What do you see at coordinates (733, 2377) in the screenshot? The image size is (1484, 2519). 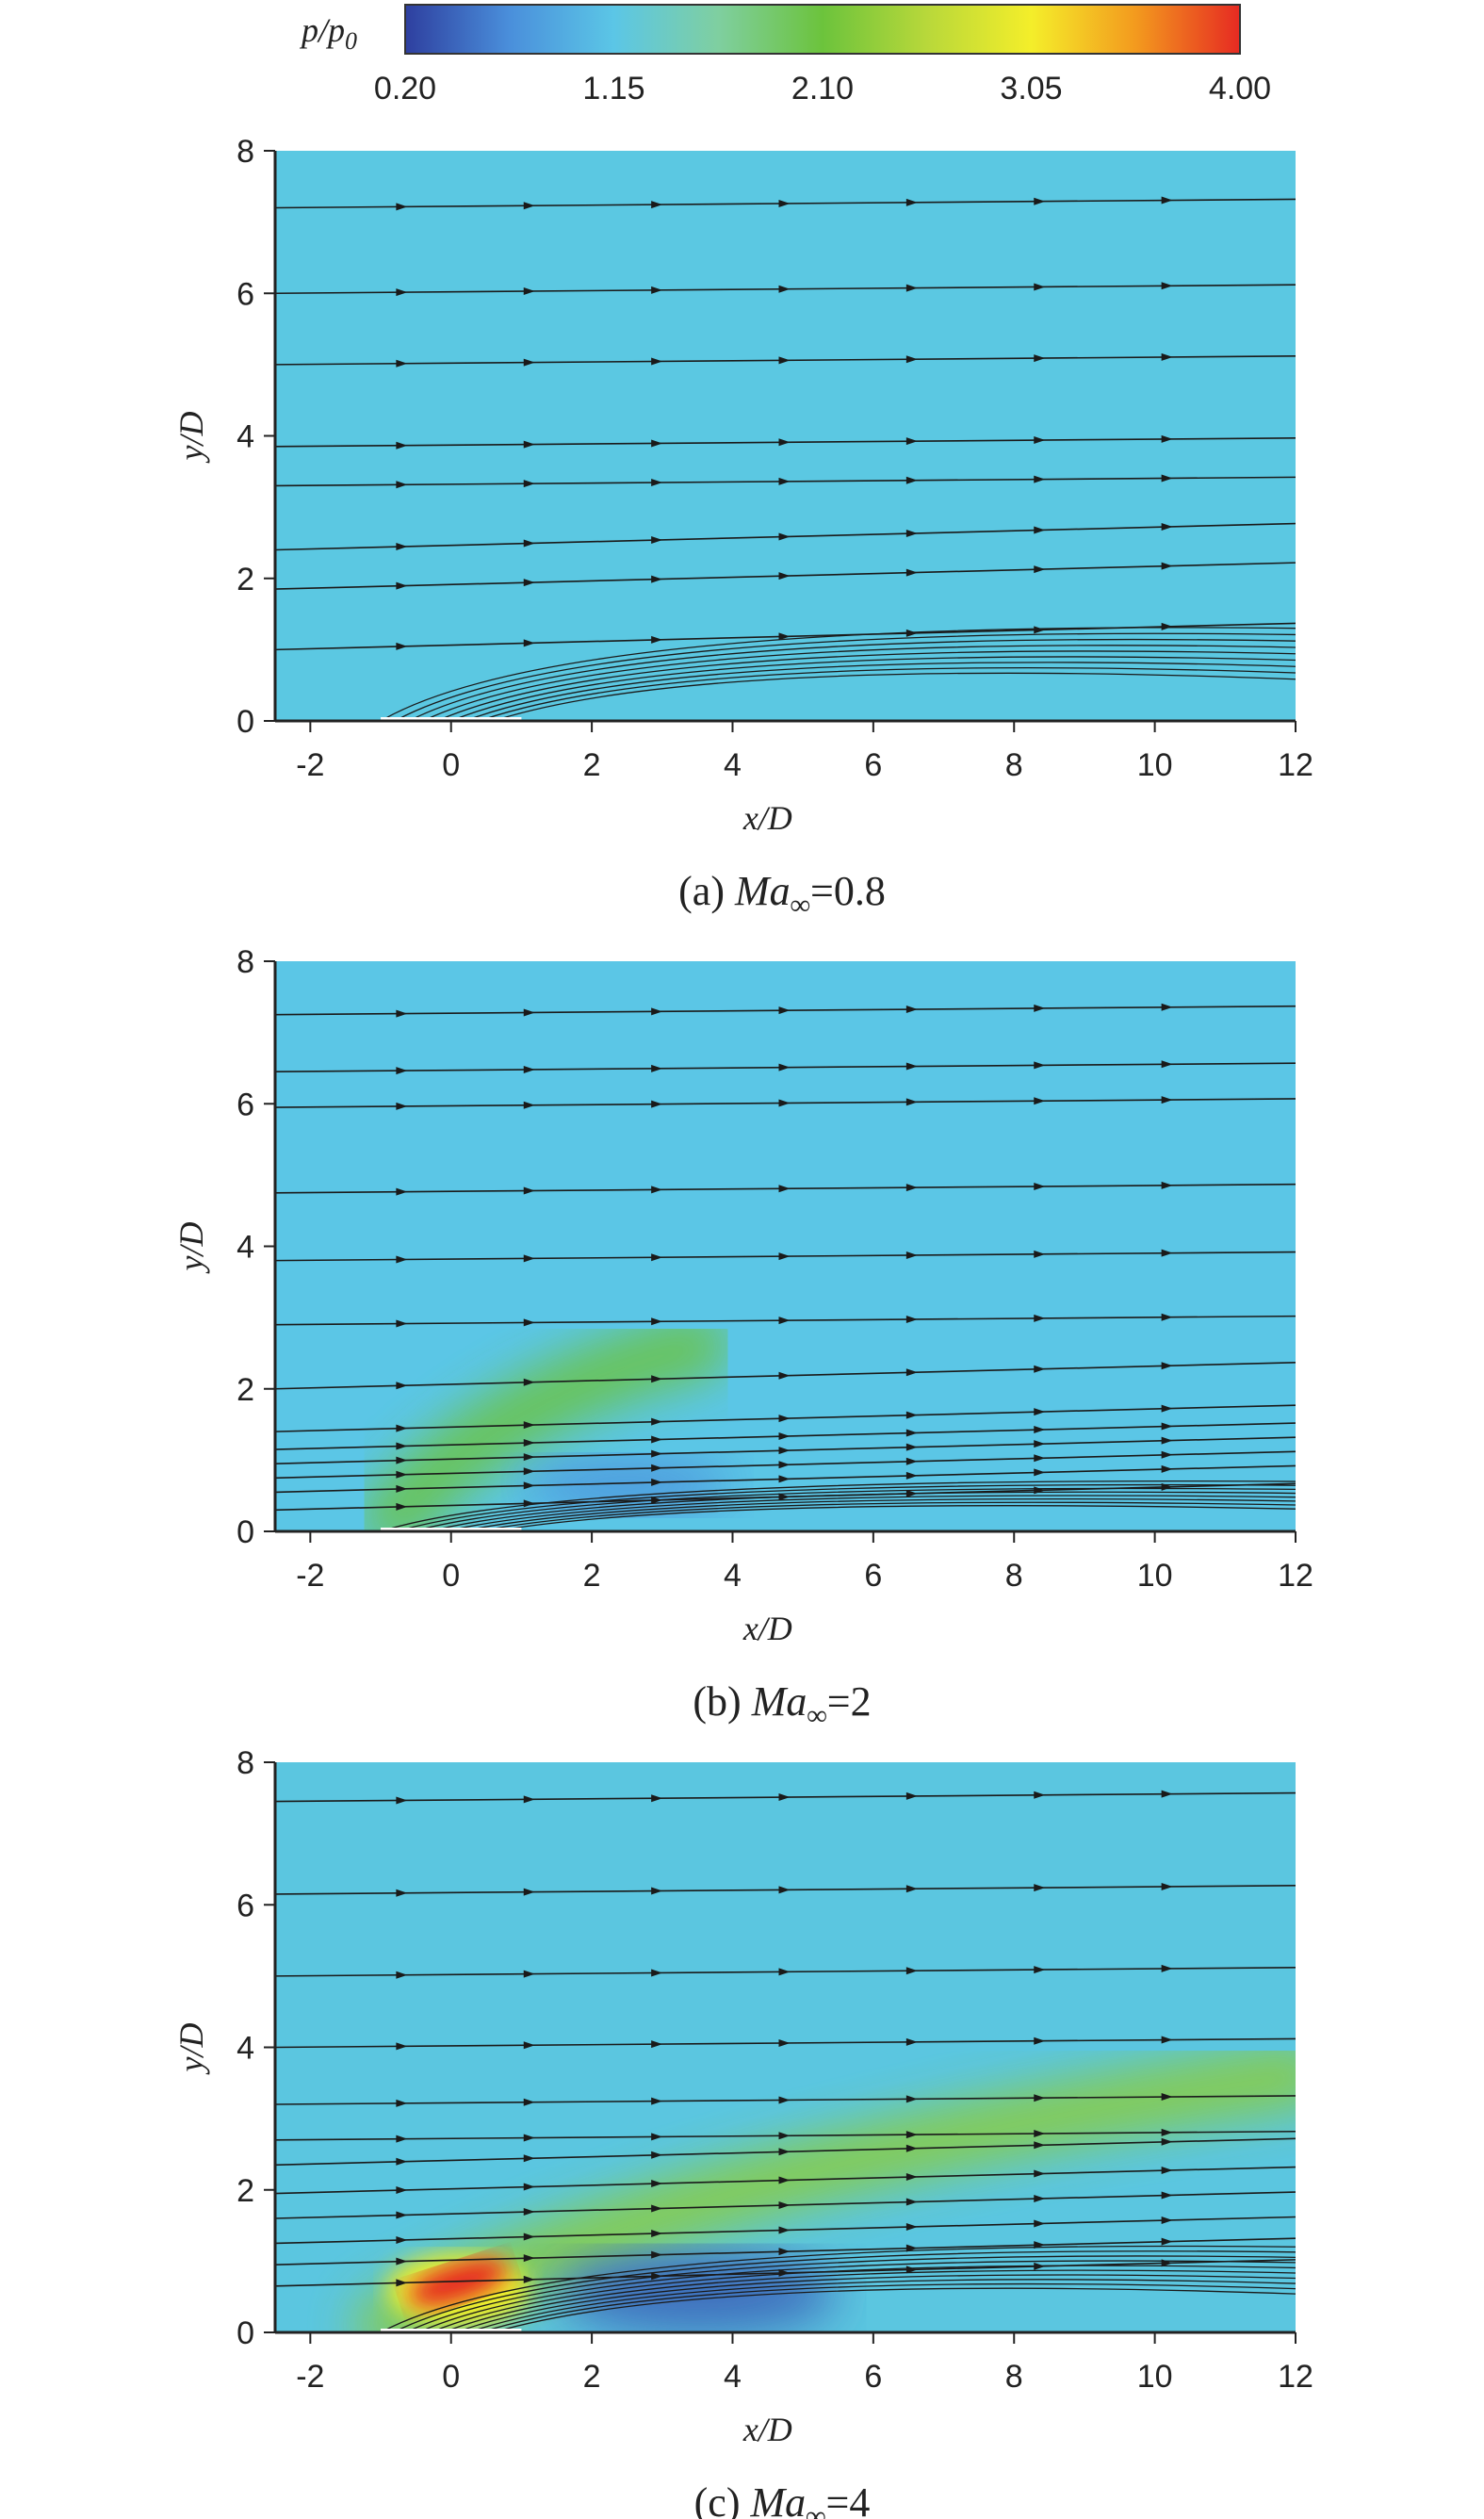 I see `x-tick-label: 4` at bounding box center [733, 2377].